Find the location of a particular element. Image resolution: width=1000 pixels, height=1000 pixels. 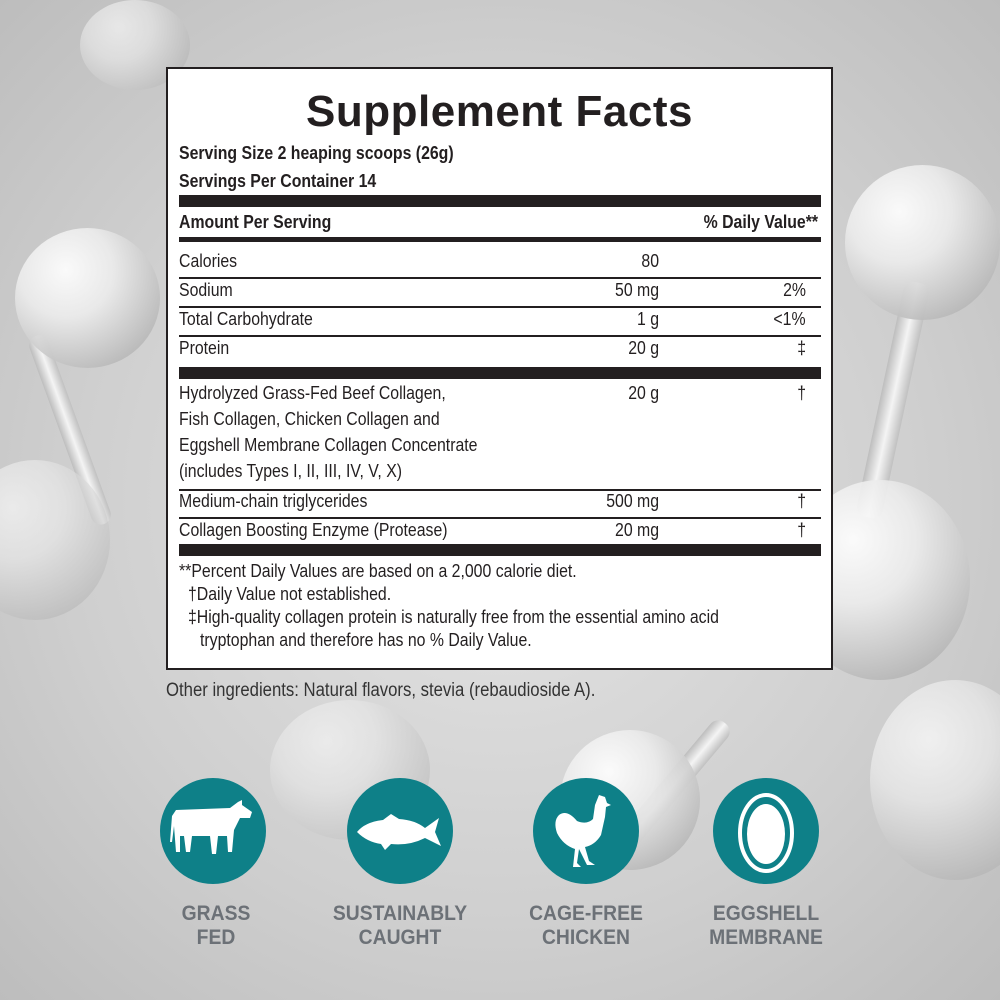

footnote: †Daily Value not established. is located at coordinates (290, 594).